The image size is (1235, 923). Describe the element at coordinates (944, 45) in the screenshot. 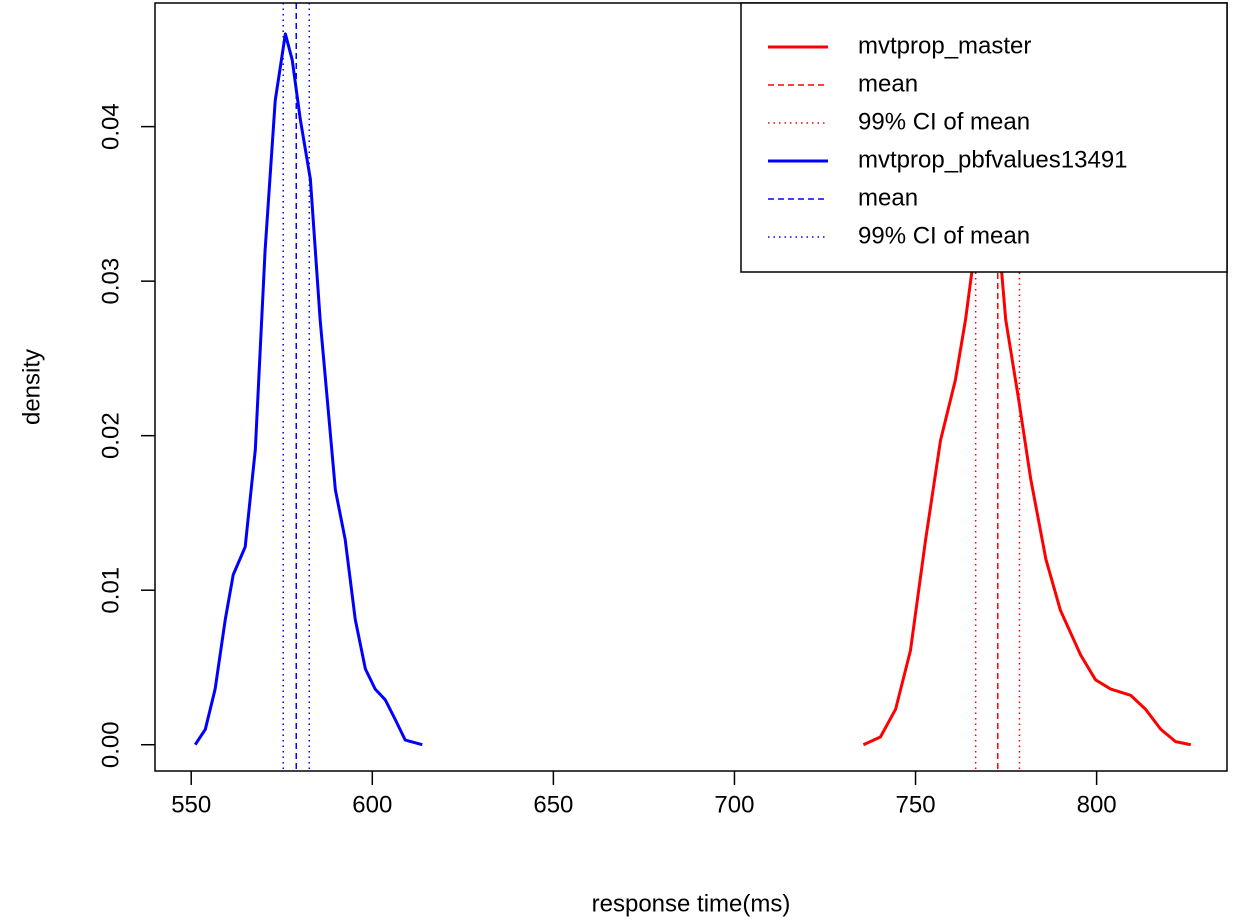

I see `legend-label: mvtprop_master` at that location.